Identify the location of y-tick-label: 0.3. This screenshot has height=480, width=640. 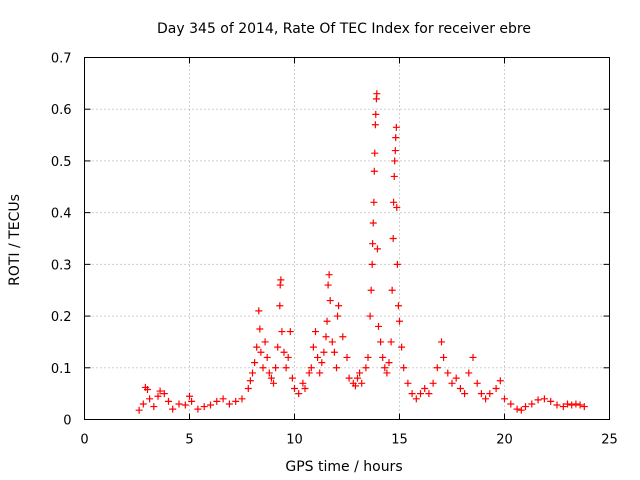
(61, 265).